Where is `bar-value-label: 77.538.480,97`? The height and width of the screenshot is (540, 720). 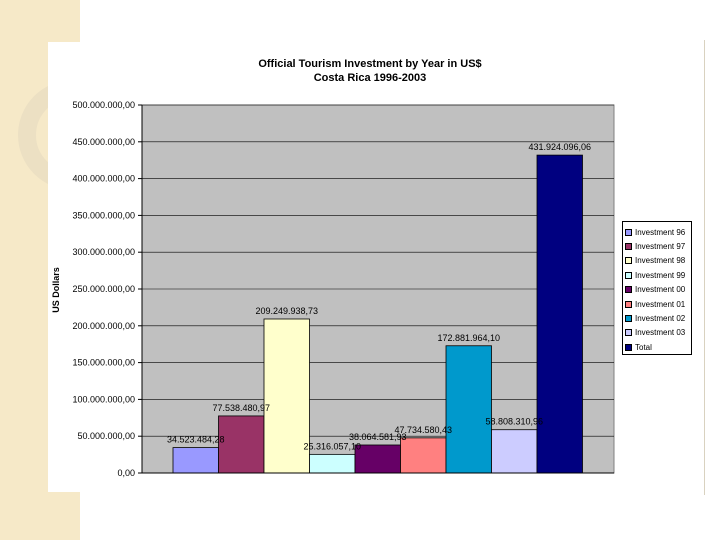 bar-value-label: 77.538.480,97 is located at coordinates (241, 408).